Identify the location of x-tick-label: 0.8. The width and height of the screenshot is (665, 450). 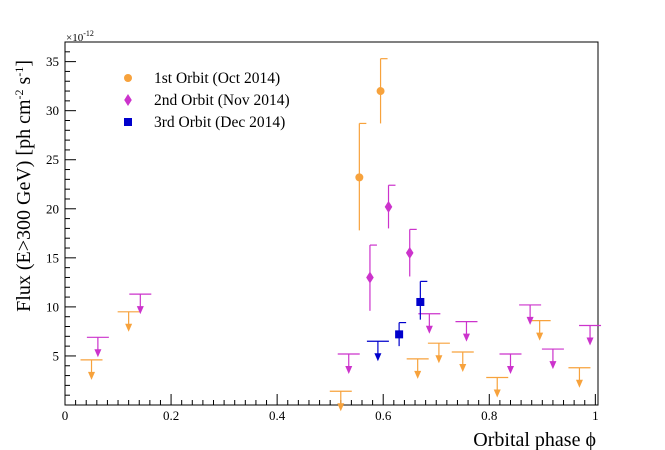
(489, 415).